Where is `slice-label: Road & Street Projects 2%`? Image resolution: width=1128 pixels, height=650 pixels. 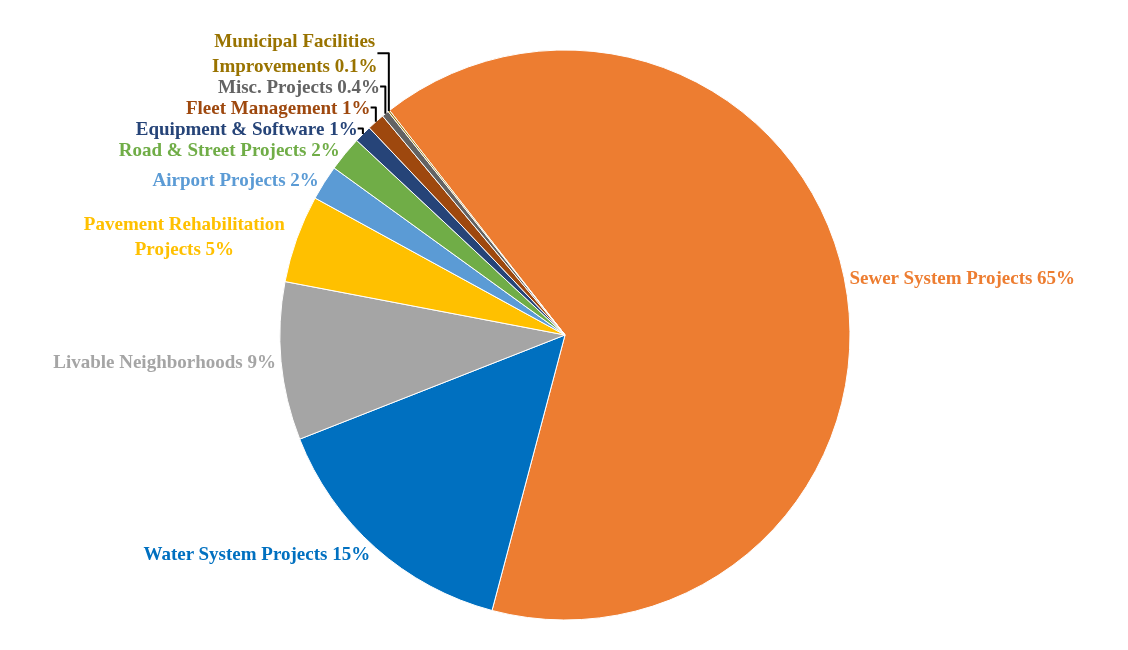 slice-label: Road & Street Projects 2% is located at coordinates (229, 150).